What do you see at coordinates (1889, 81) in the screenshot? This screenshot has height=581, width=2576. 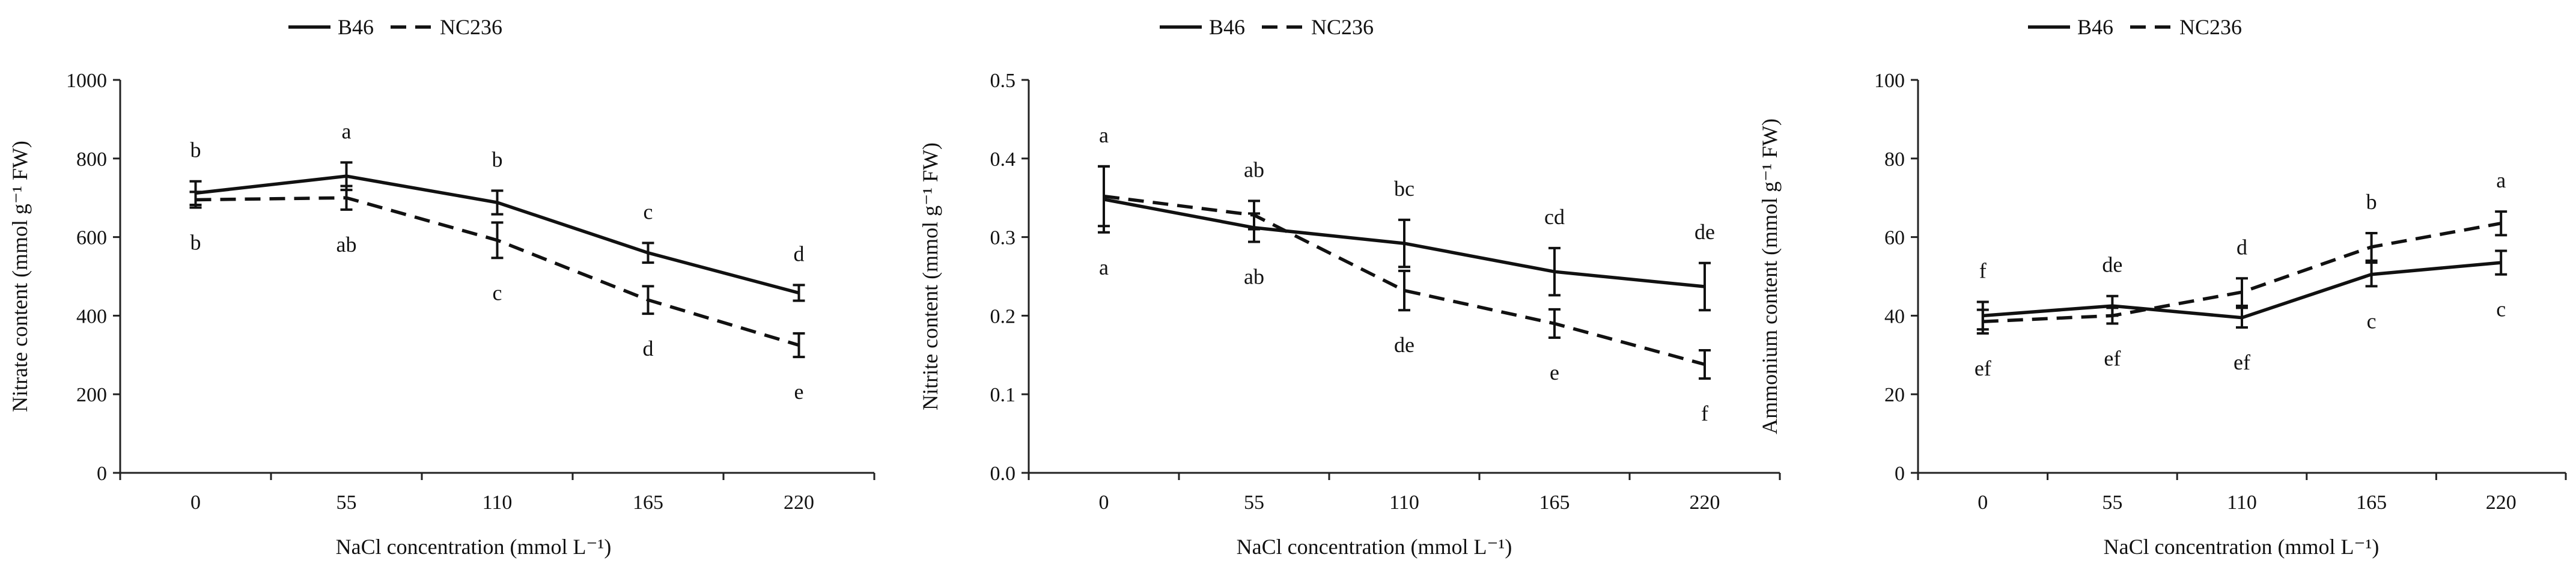 I see `y-tick-label: 100` at bounding box center [1889, 81].